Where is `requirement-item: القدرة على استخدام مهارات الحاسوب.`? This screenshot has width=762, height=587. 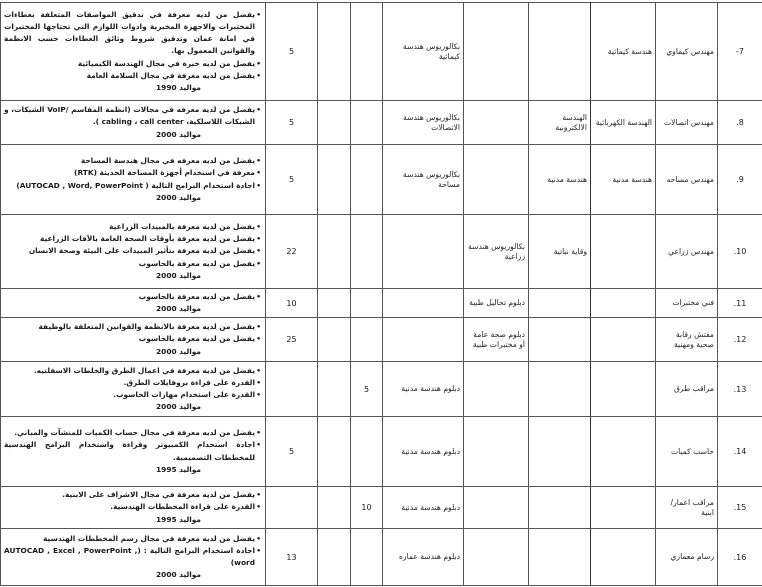
requirement-item: القدرة على استخدام مهارات الحاسوب. is located at coordinates (132, 395).